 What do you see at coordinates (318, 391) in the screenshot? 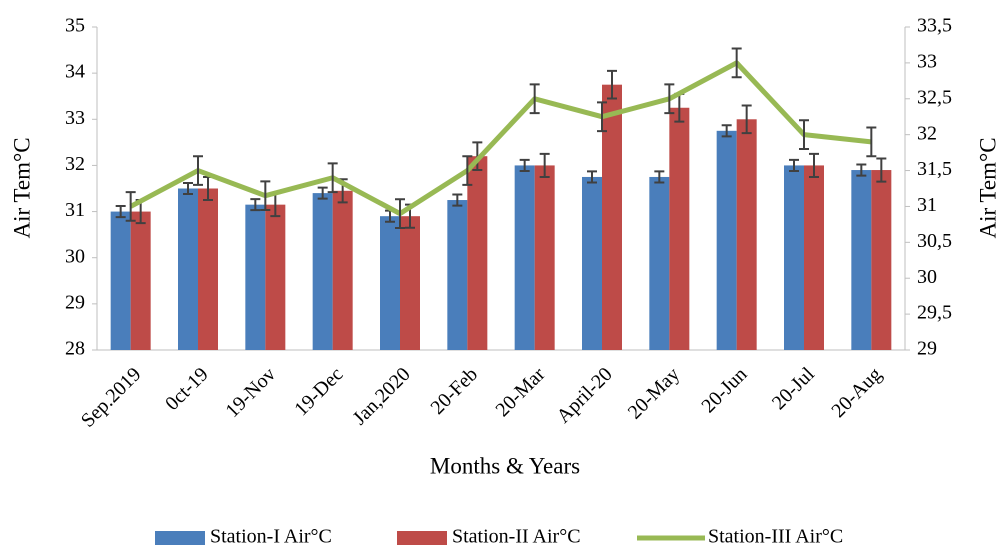
I see `x-tick-label: 19-Dec` at bounding box center [318, 391].